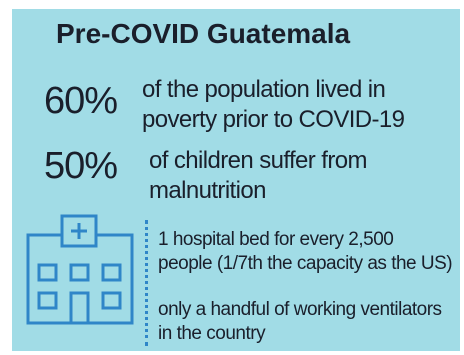 The width and height of the screenshot is (464, 355). What do you see at coordinates (80, 101) in the screenshot?
I see `poverty-percentage: 60%` at bounding box center [80, 101].